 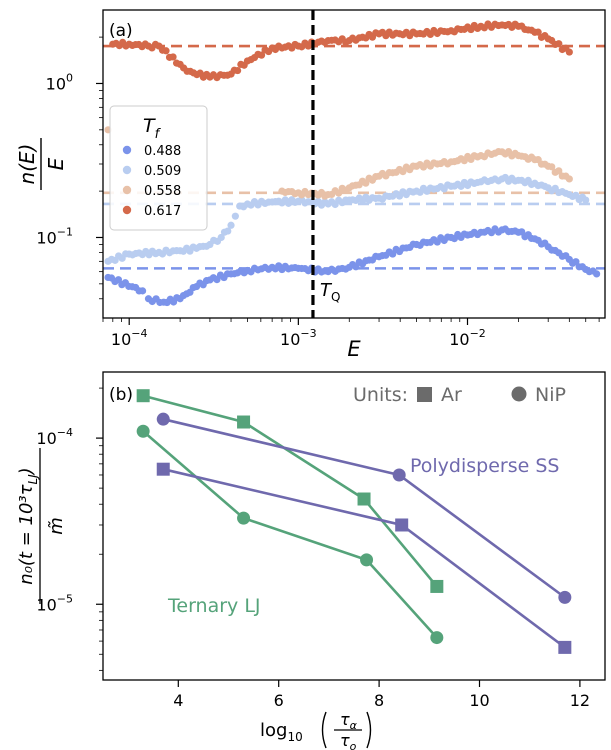 What do you see at coordinates (380, 395) in the screenshot?
I see `units-label: Units:` at bounding box center [380, 395].